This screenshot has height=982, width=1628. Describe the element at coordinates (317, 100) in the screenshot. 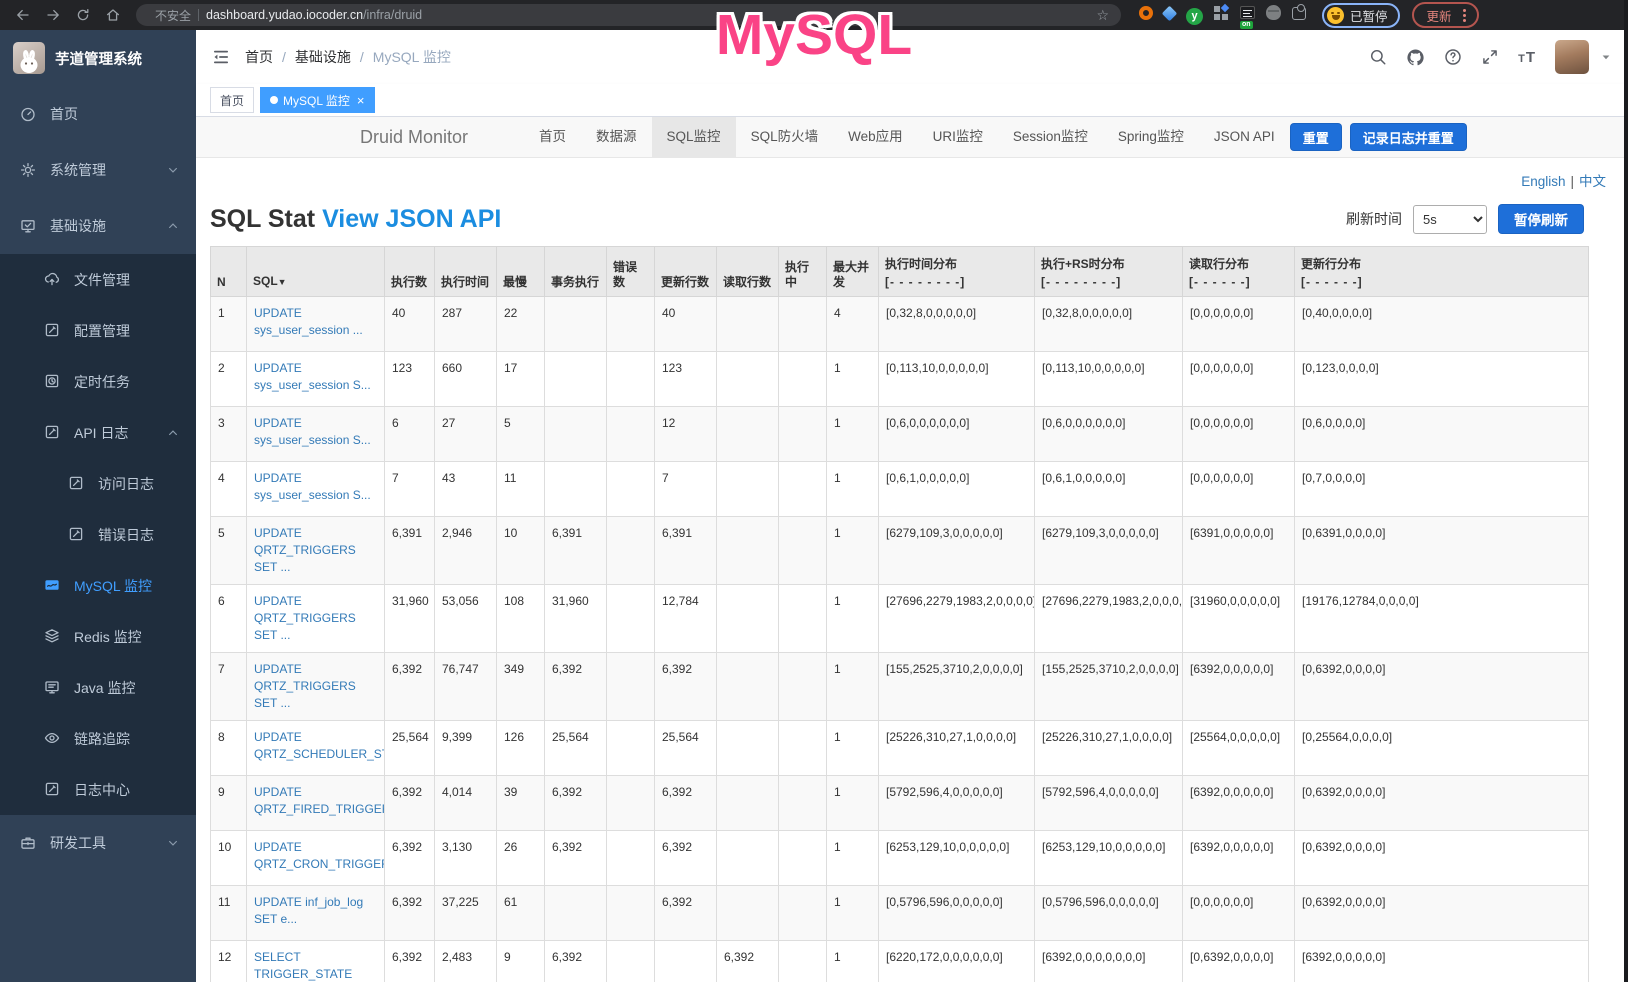

I see `tab-MySQL 监控: MySQL 监控 ×` at that location.